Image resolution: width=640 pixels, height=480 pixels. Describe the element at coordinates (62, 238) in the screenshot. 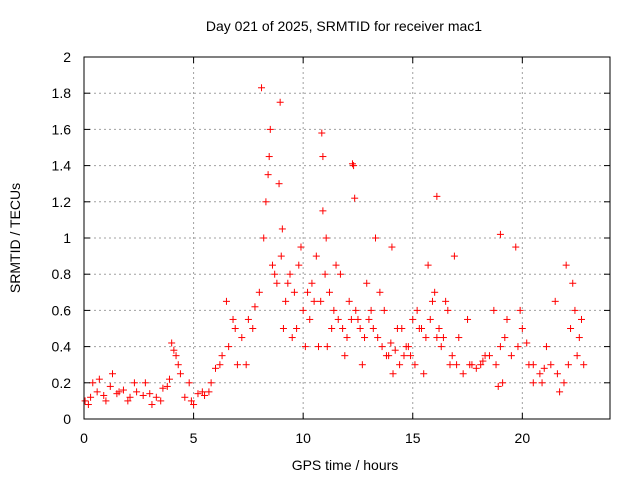

I see `y-tick-labels: 0 0.2 0.4 0.6 0.8 1 1.2 1.4 1.6 1.8 2` at that location.